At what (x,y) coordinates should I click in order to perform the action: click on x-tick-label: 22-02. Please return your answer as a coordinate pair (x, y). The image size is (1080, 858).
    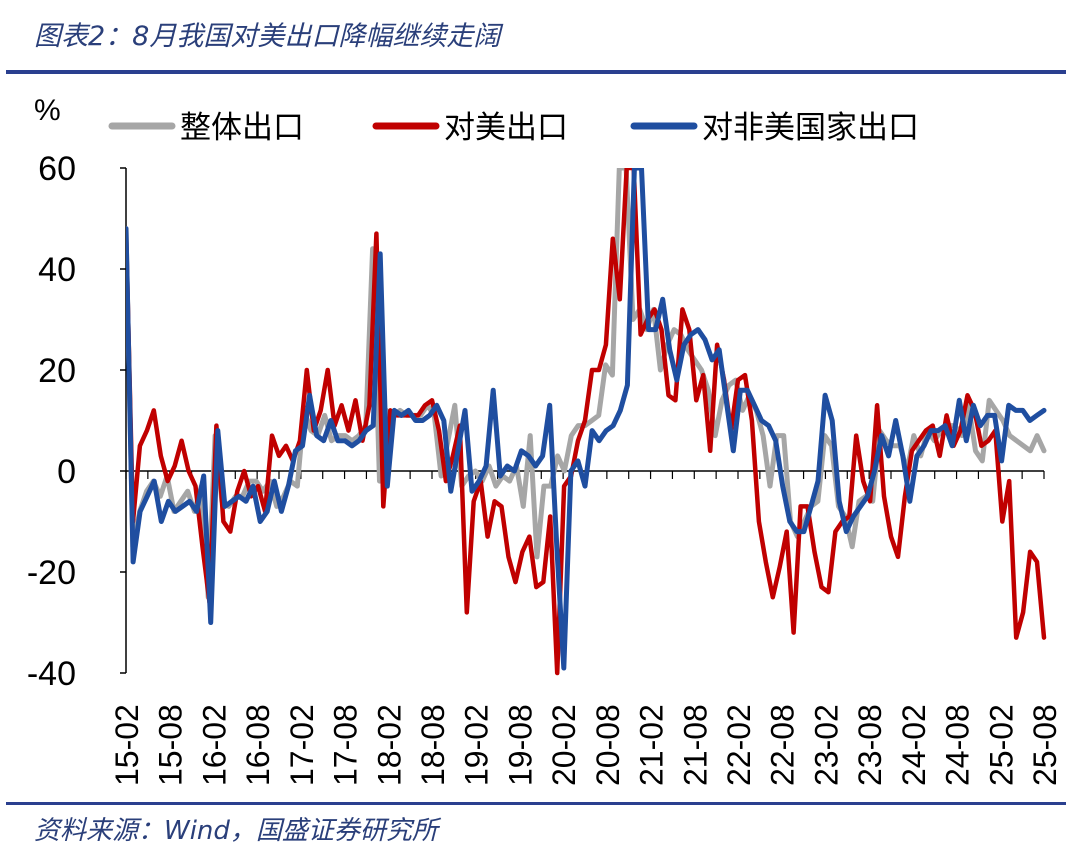
    Looking at the image, I should click on (739, 745).